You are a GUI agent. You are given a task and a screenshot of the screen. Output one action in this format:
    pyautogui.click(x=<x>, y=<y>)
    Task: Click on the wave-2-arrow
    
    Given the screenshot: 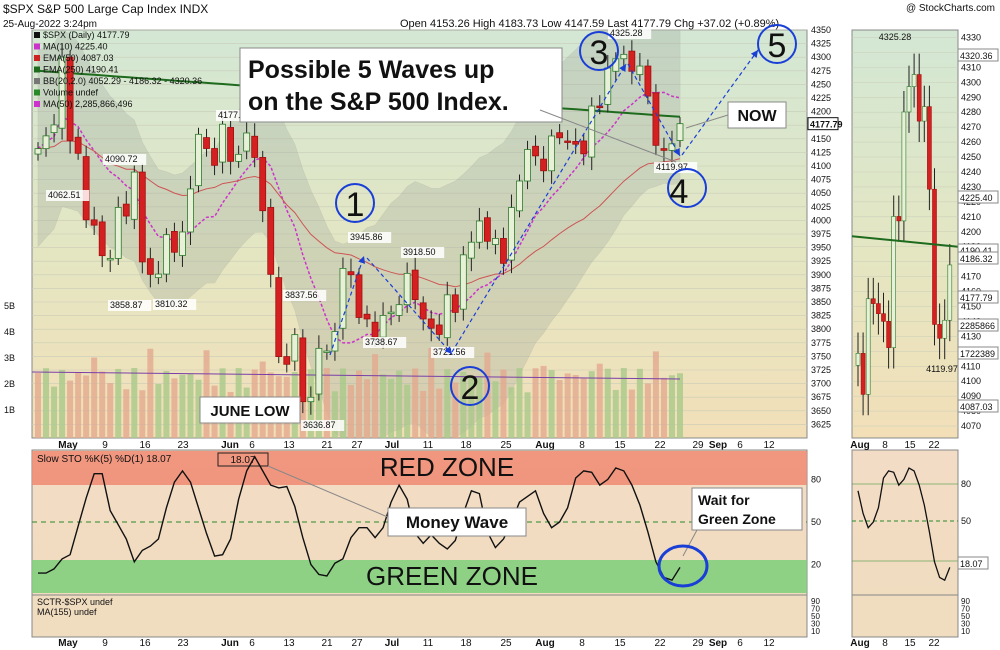 What is the action you would take?
    pyautogui.click(x=409, y=306)
    